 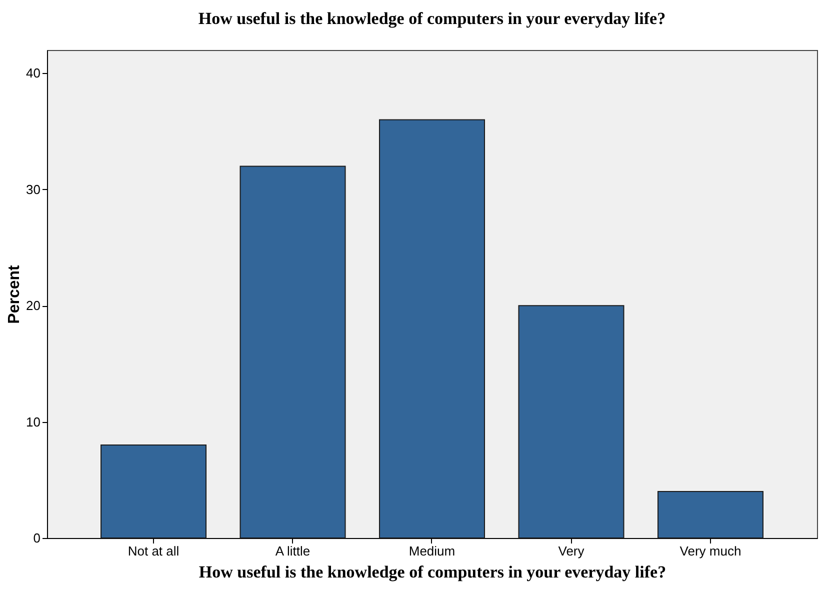 What do you see at coordinates (154, 551) in the screenshot?
I see `x-tick-label: Not at all` at bounding box center [154, 551].